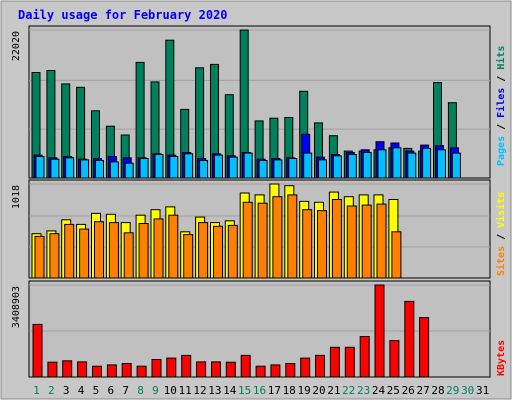 This screenshot has width=512, height=400. I want to click on legend-text: Pages / Files / Hits, so click(501, 106).